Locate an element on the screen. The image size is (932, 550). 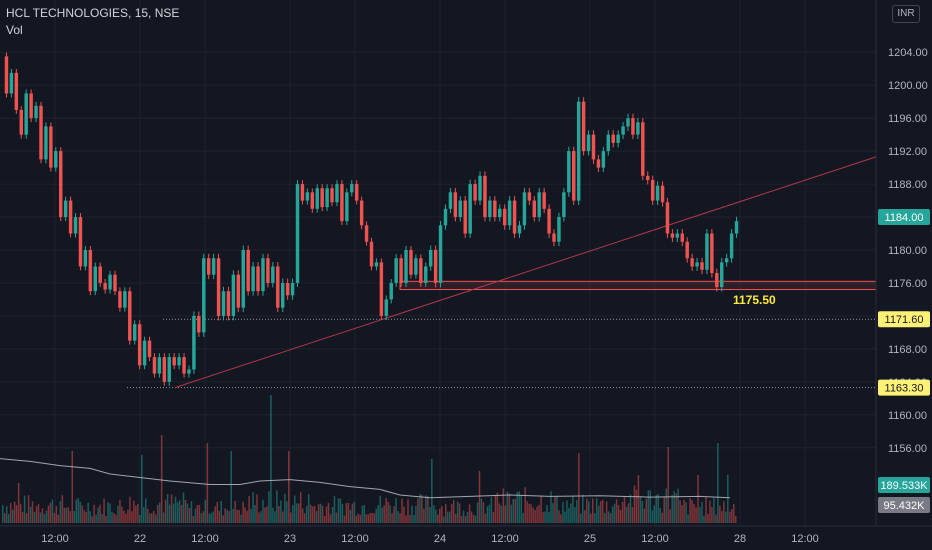
time-tick-label: 22 is located at coordinates (140, 539).